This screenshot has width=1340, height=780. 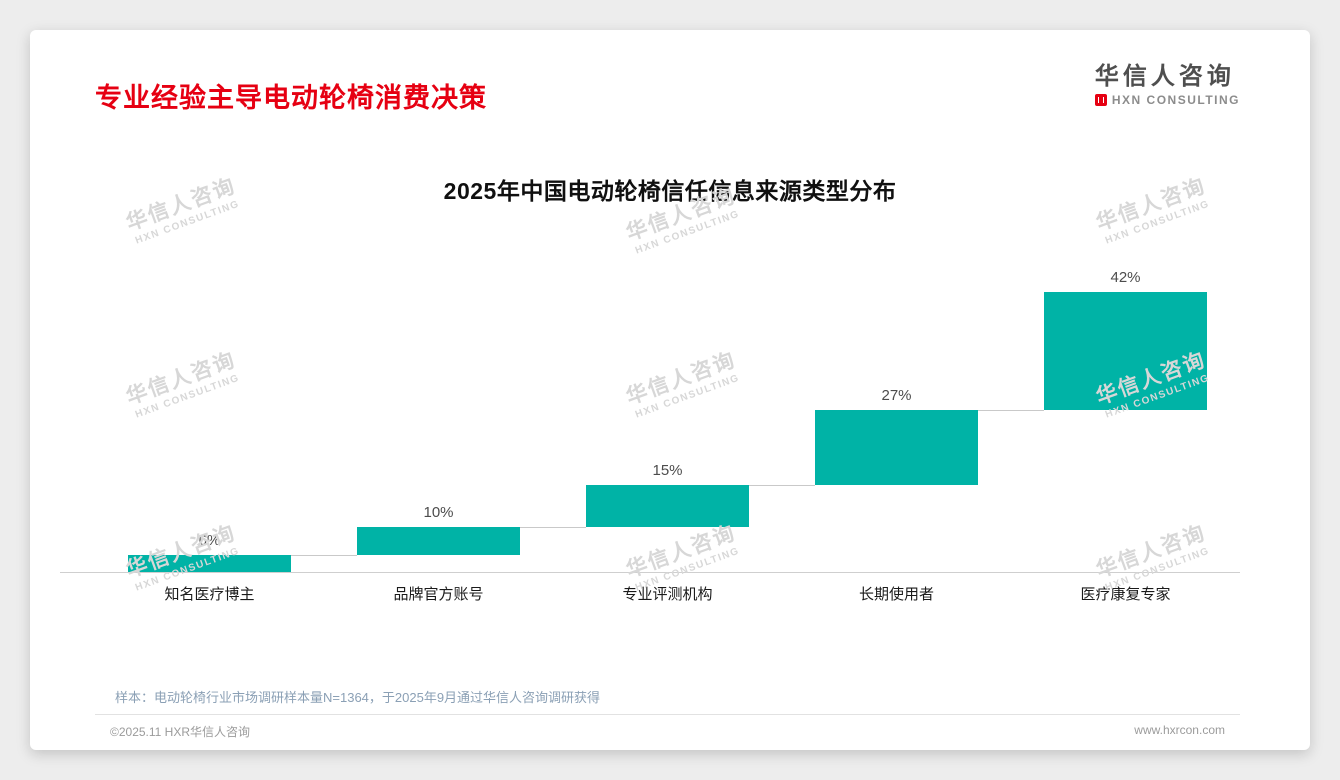 I want to click on category-label: 医疗康复专家, so click(x=1125, y=594).